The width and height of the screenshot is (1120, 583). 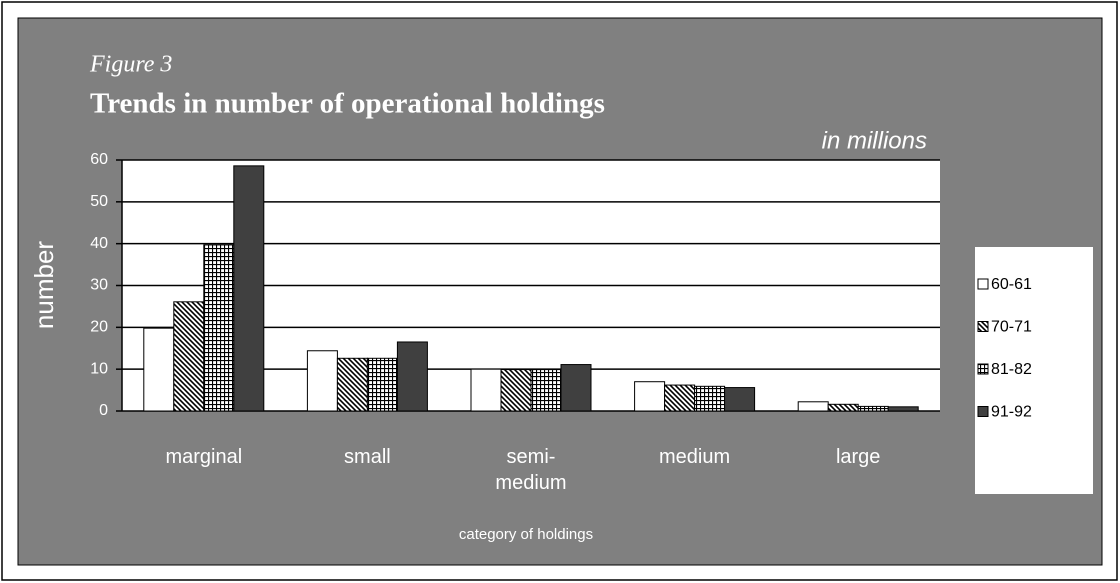 I want to click on y-tick-label: 30, so click(x=99, y=285).